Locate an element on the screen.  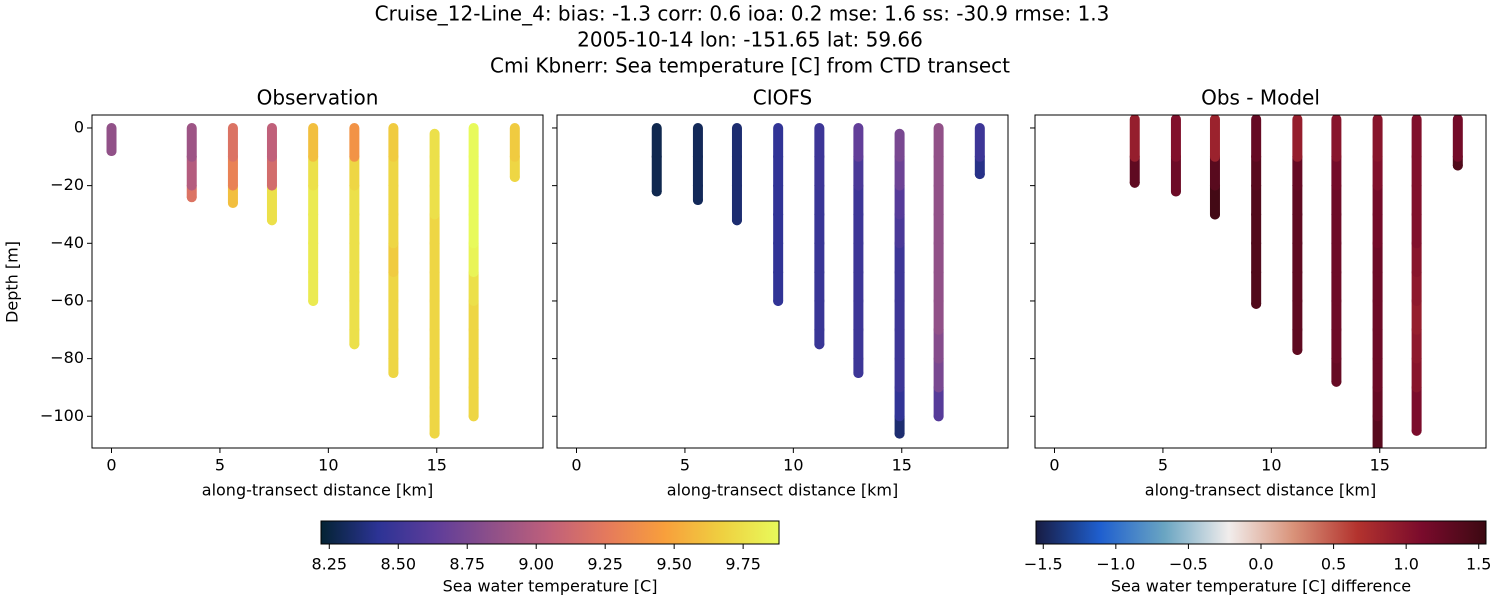
colorbar-tick-label: 9.50 is located at coordinates (674, 564).